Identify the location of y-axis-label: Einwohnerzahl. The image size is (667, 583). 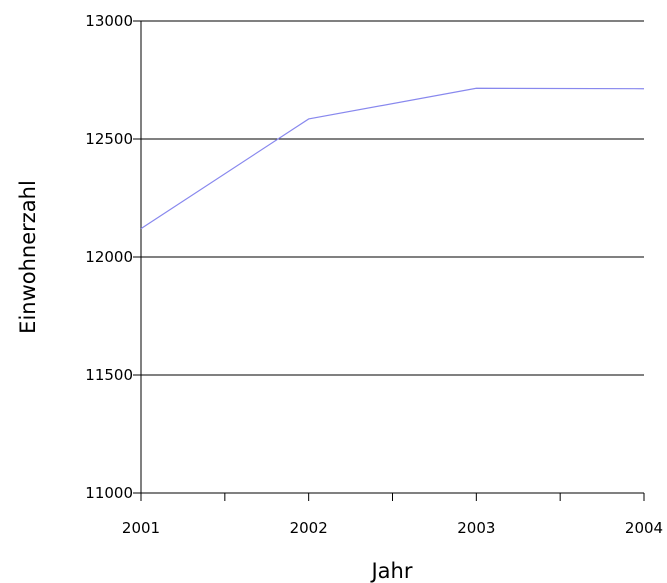
(28, 257).